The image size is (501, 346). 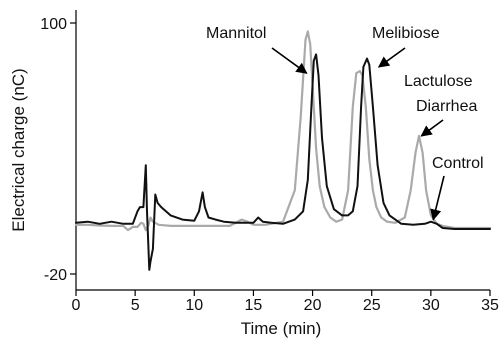 What do you see at coordinates (18, 149) in the screenshot?
I see `y-axis-title: Electrical charge (nC)` at bounding box center [18, 149].